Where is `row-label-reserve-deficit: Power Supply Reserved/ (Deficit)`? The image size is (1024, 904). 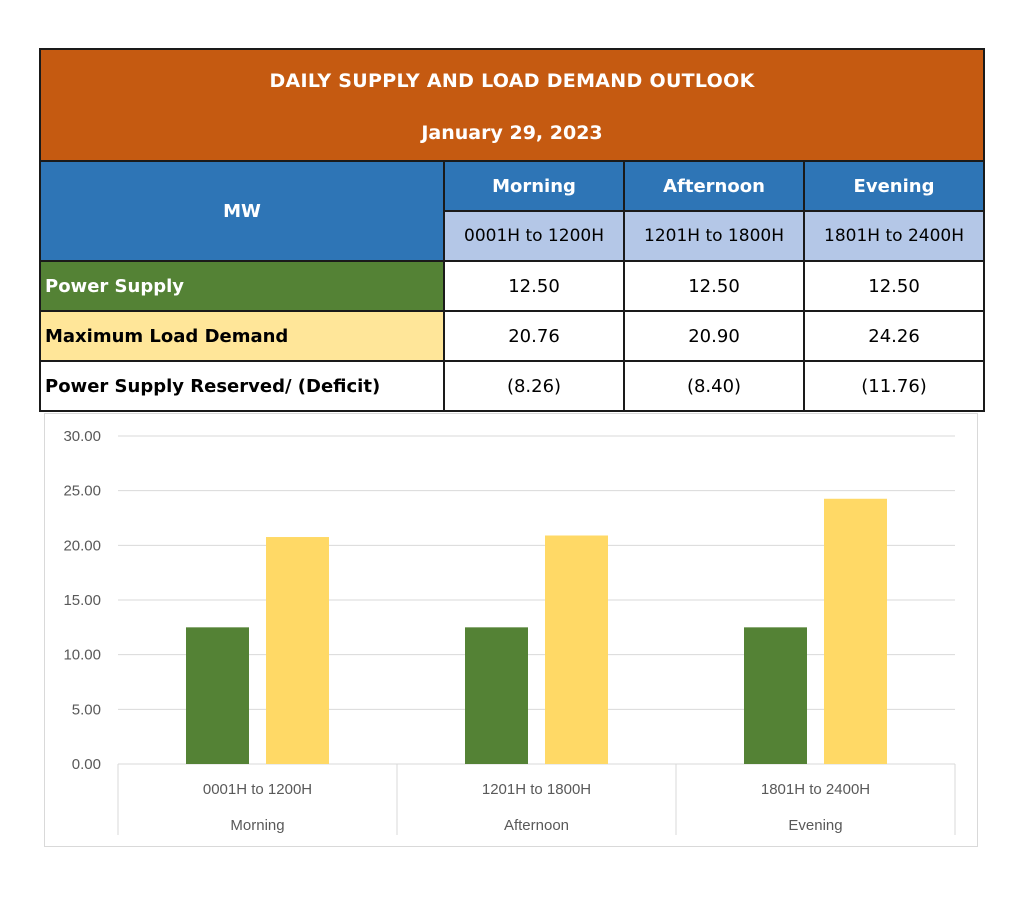 row-label-reserve-deficit: Power Supply Reserved/ (Deficit) is located at coordinates (242, 386).